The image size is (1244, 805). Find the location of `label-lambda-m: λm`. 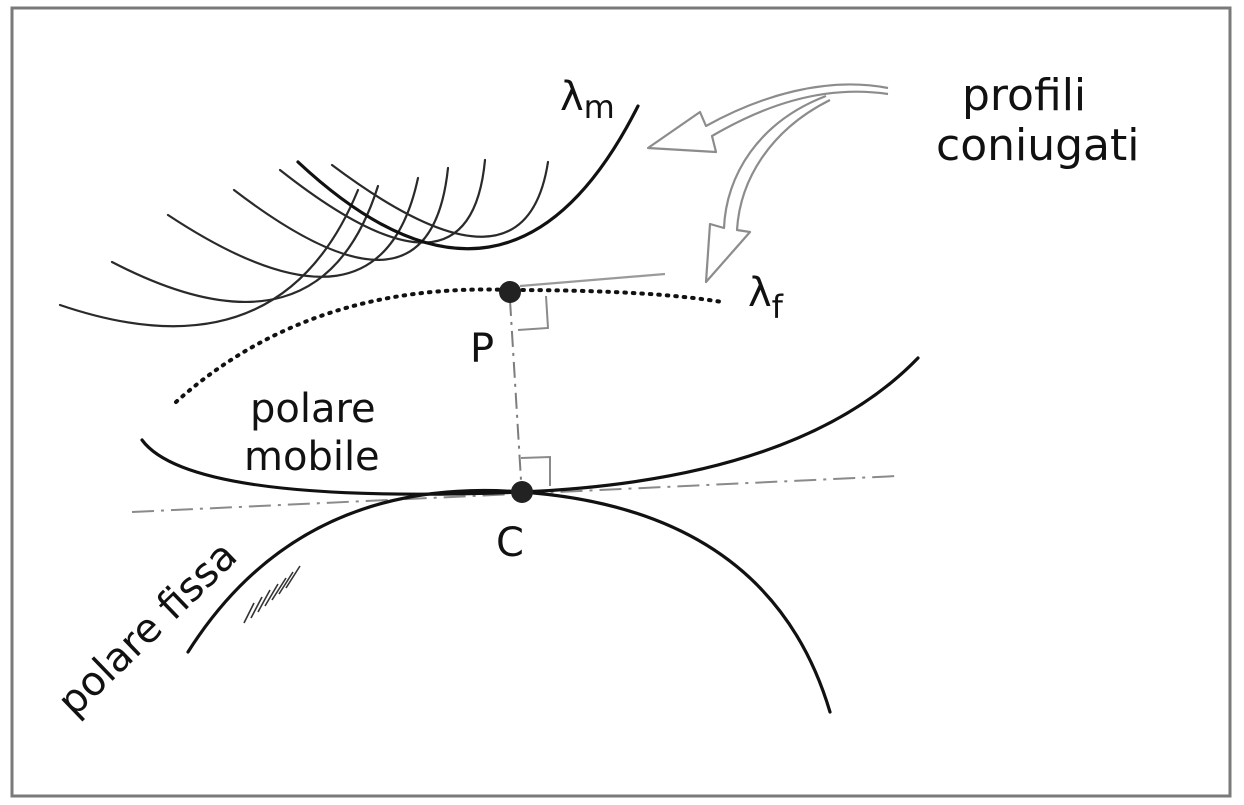

label-lambda-m: λm is located at coordinates (587, 100).